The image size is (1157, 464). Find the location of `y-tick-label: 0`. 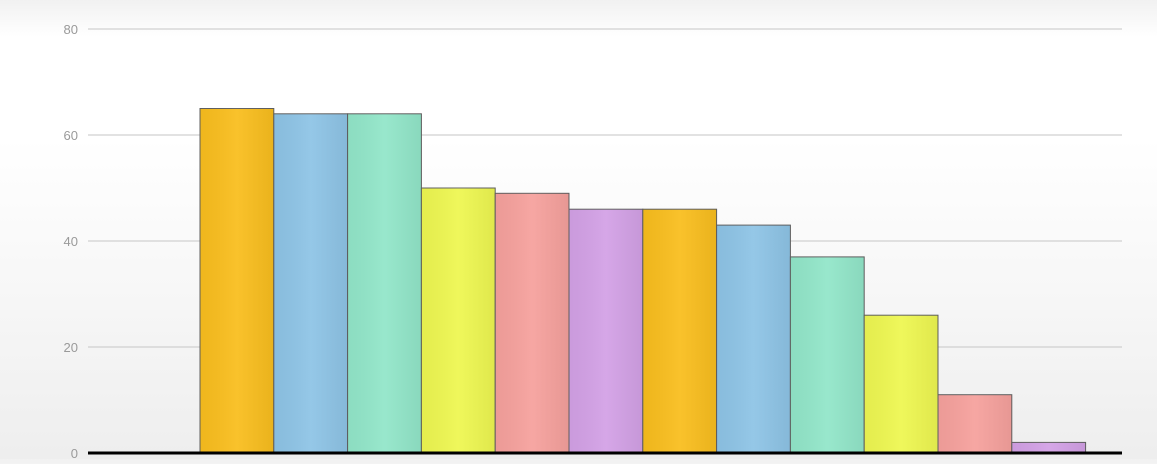

y-tick-label: 0 is located at coordinates (74, 452).